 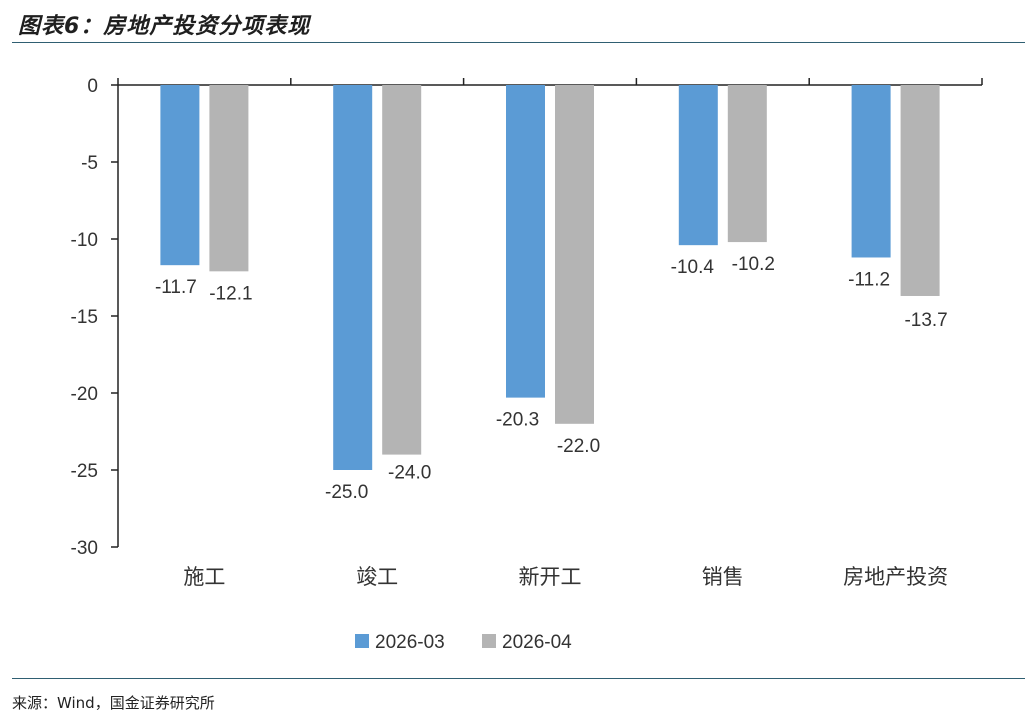 I want to click on data-label-2026-03-房地产投资: -11.2, so click(x=869, y=279).